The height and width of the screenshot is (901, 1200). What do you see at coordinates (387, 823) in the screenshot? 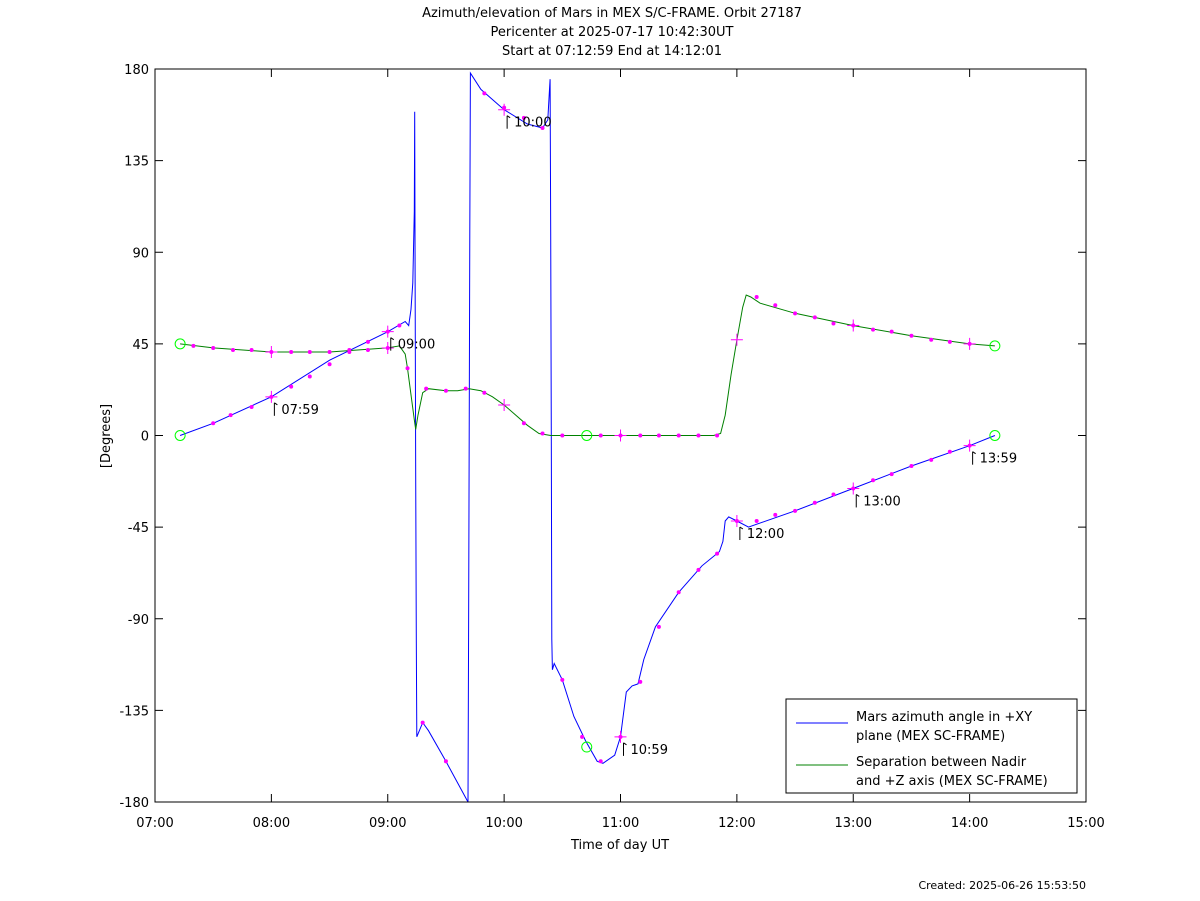
I see `x-tick-label: 09:00` at bounding box center [387, 823].